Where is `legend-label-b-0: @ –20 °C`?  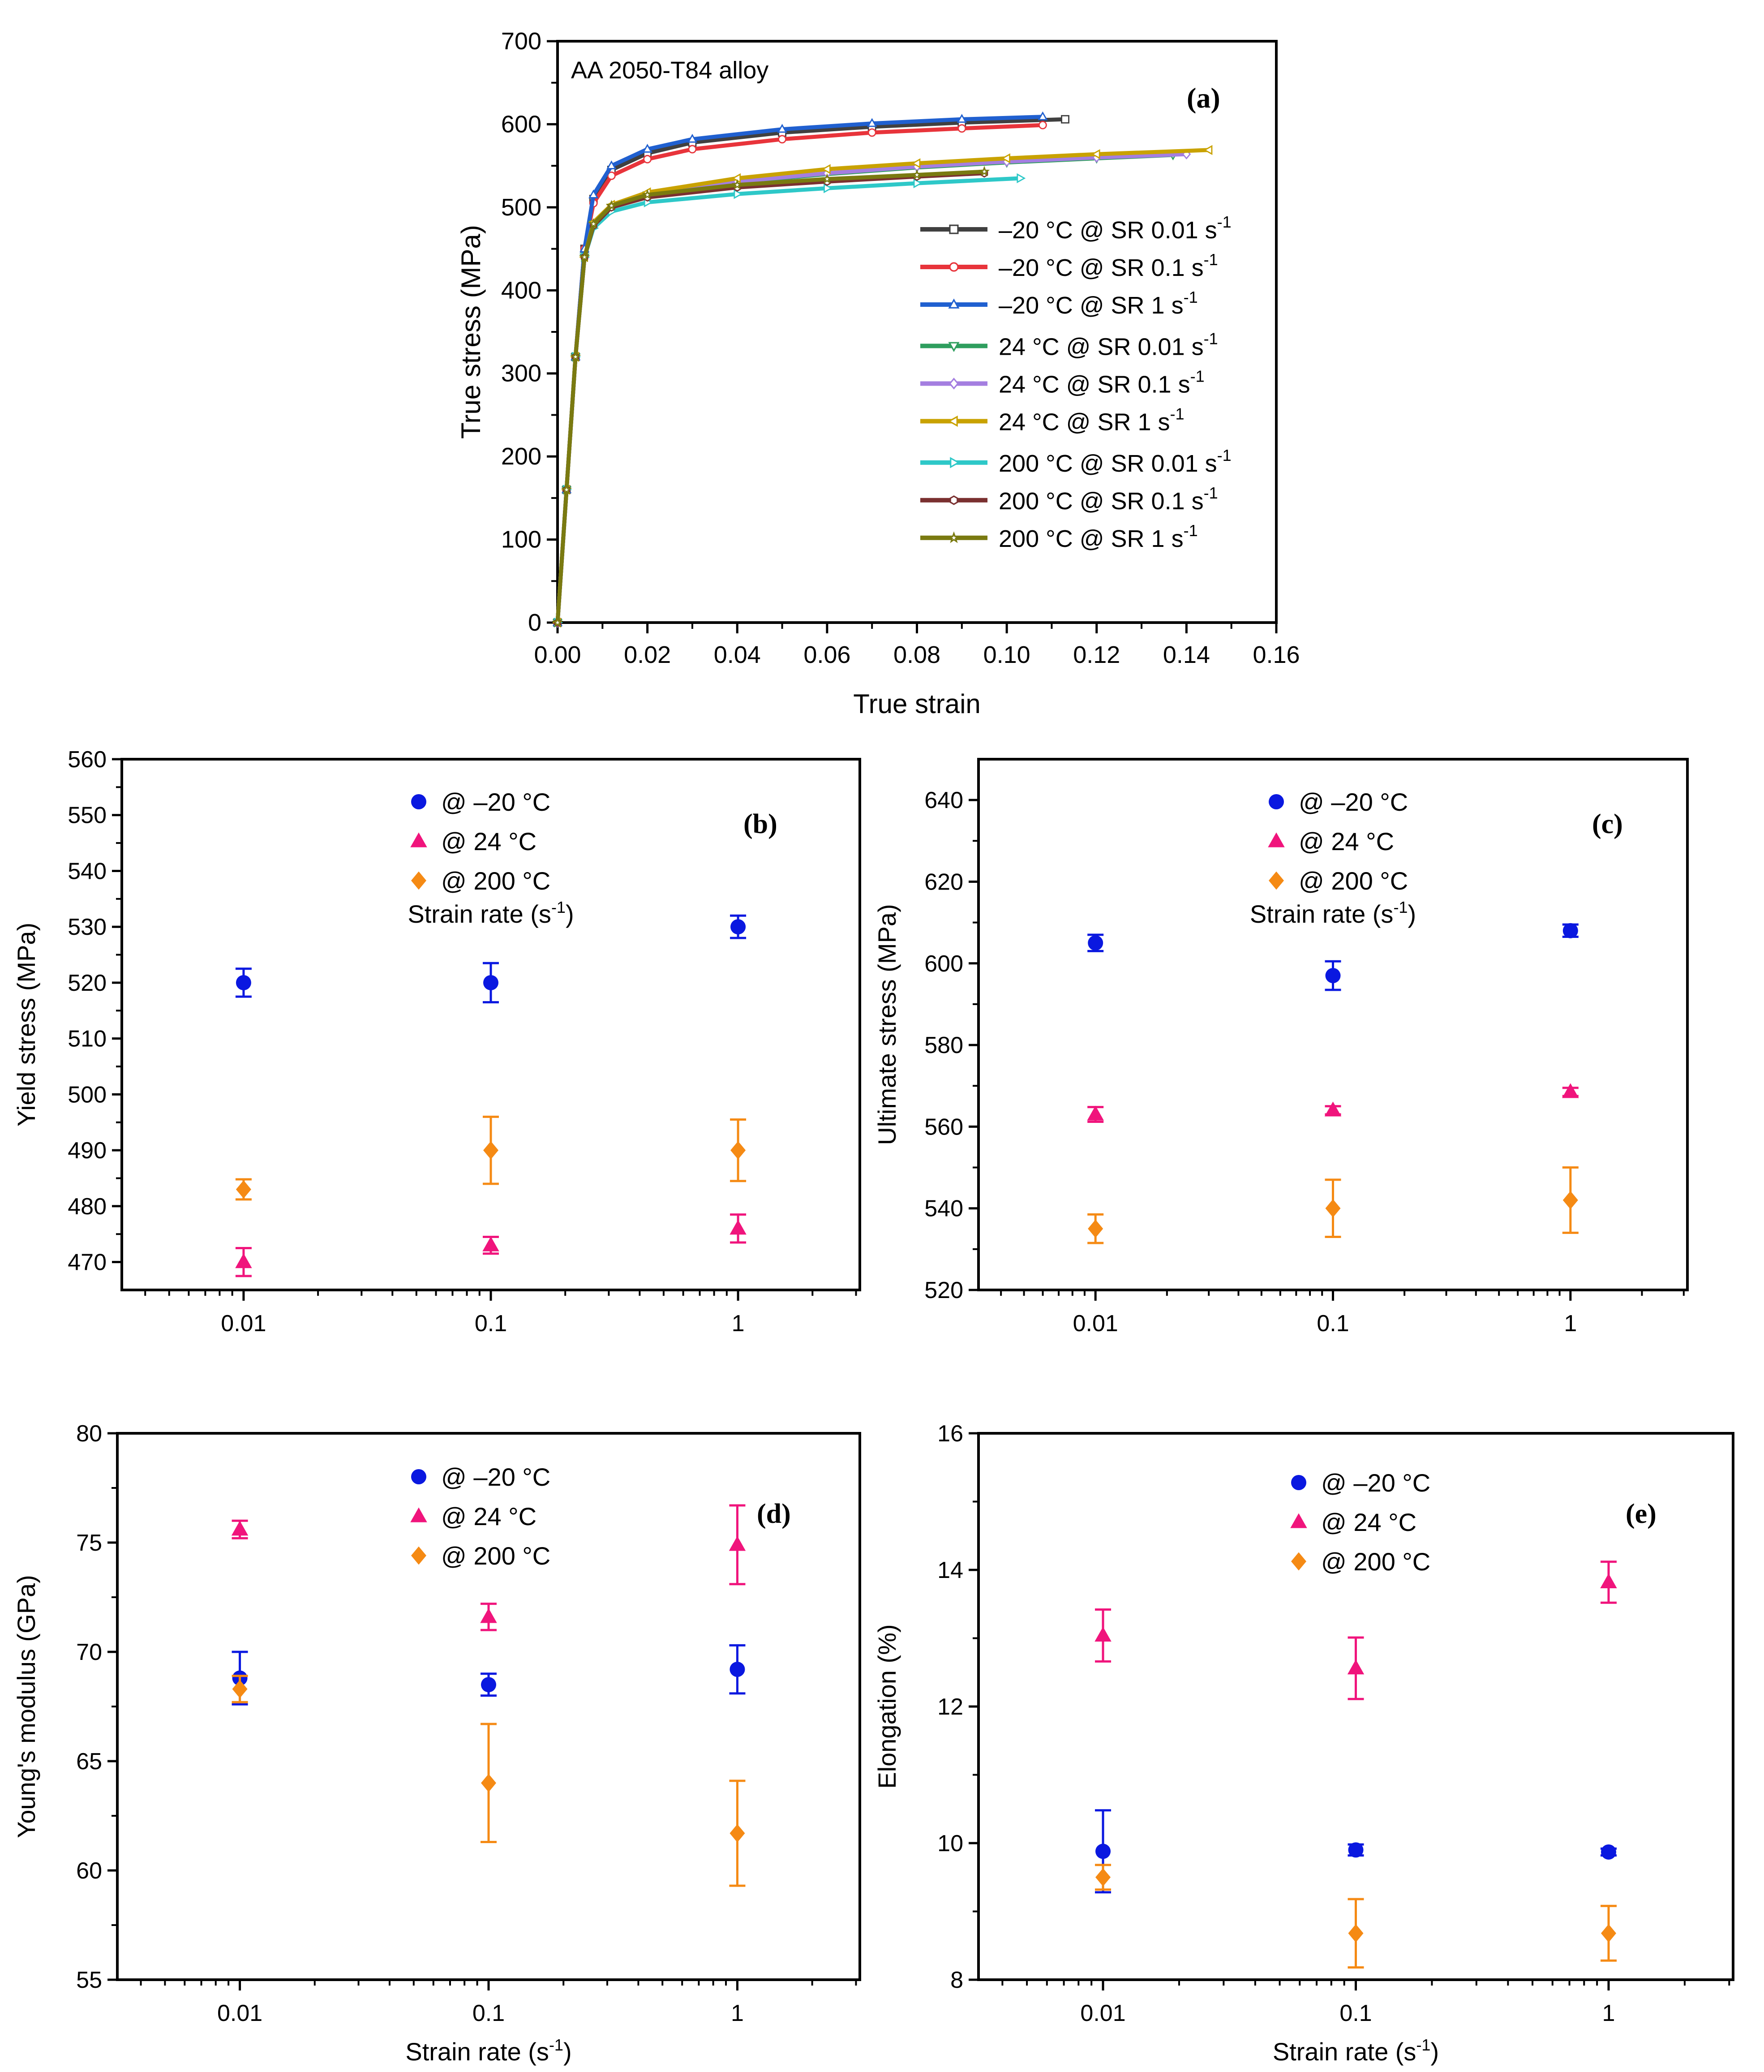
legend-label-b-0: @ –20 °C is located at coordinates (496, 802).